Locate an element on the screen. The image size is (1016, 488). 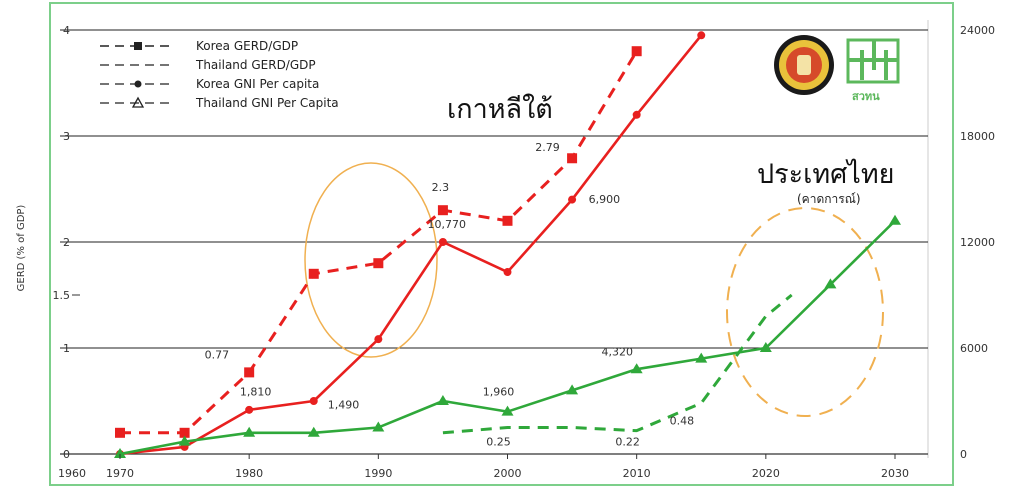
series-line is located at coordinates (617, 364).